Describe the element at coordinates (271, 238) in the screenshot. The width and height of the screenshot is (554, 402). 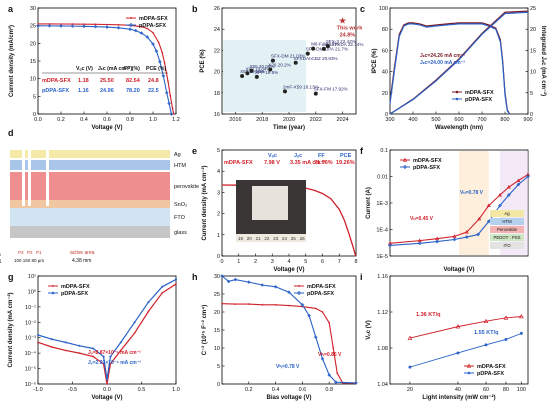
I see `ruler` at that location.